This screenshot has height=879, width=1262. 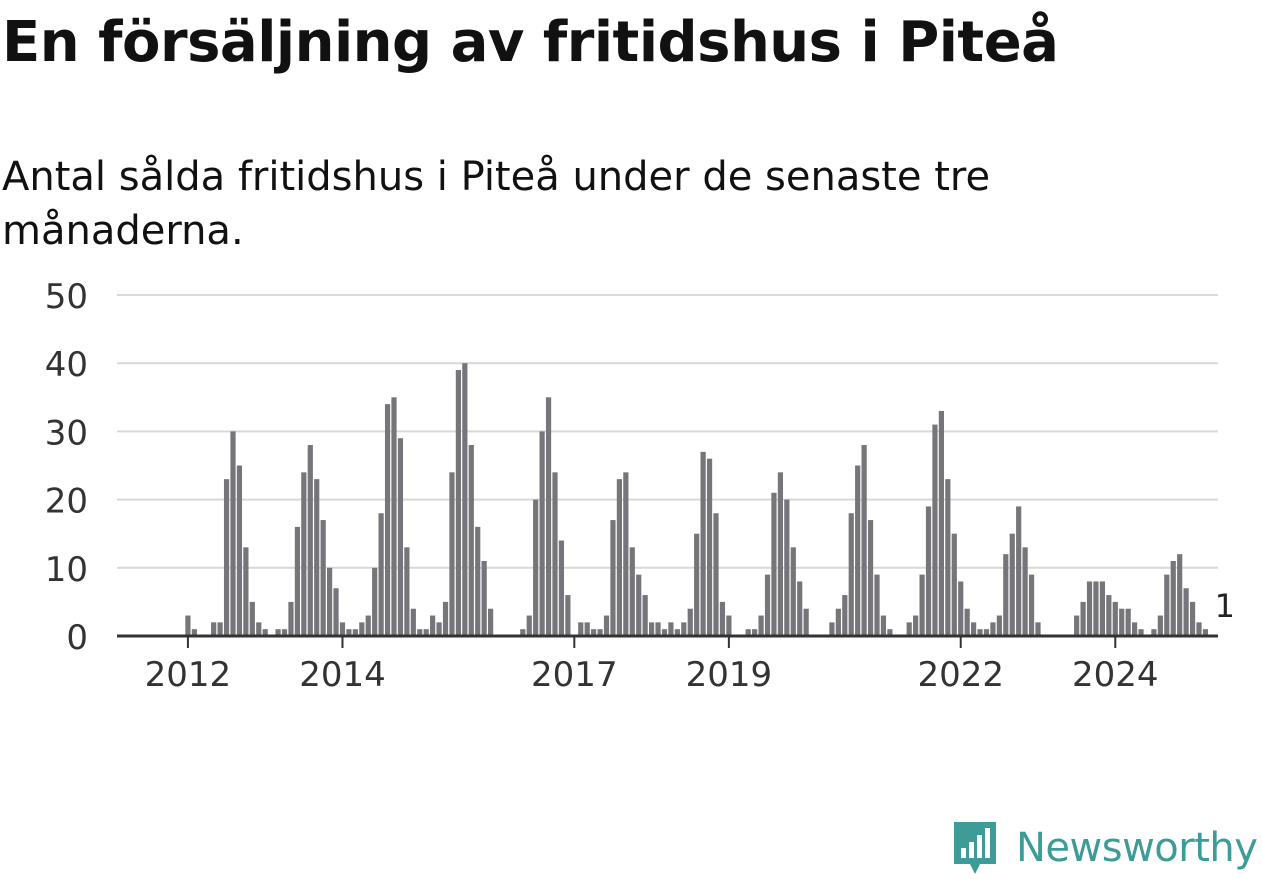 I want to click on newsworthy-logo-icon, so click(x=975, y=848).